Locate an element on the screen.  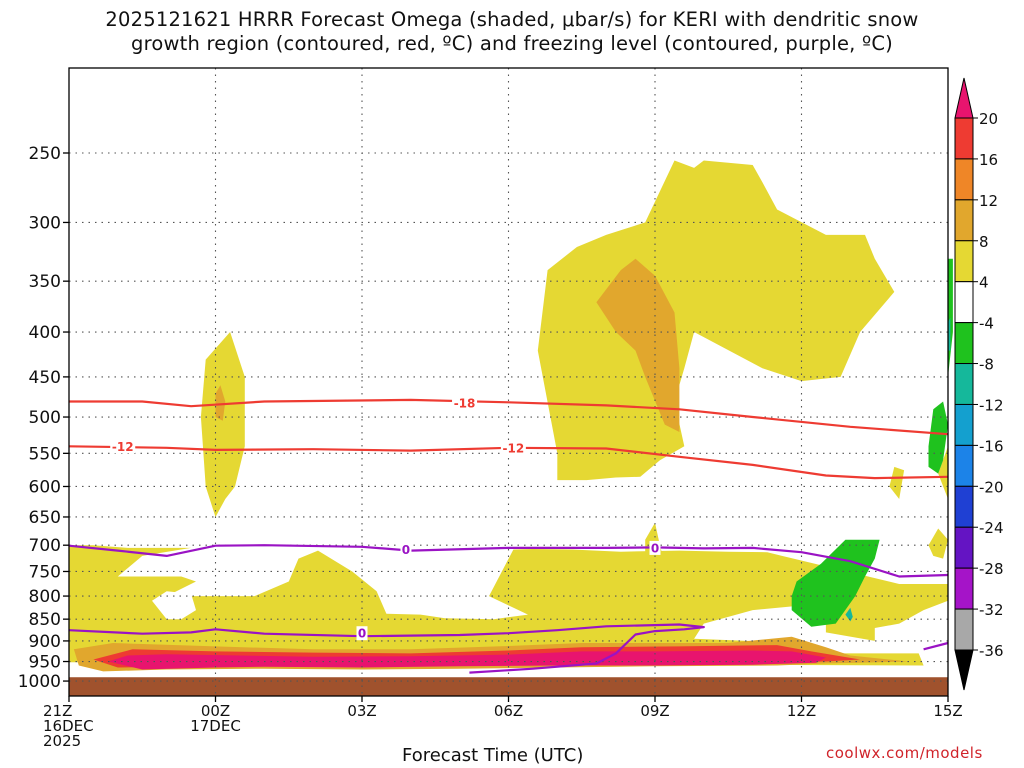
colorbar-label: 16 is located at coordinates (988, 160).